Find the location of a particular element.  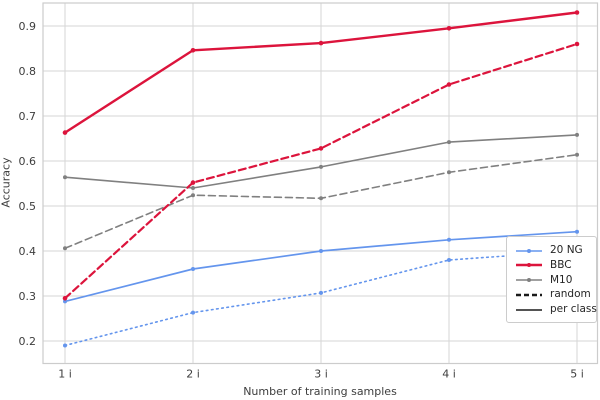

legend-item: random is located at coordinates (552, 294).